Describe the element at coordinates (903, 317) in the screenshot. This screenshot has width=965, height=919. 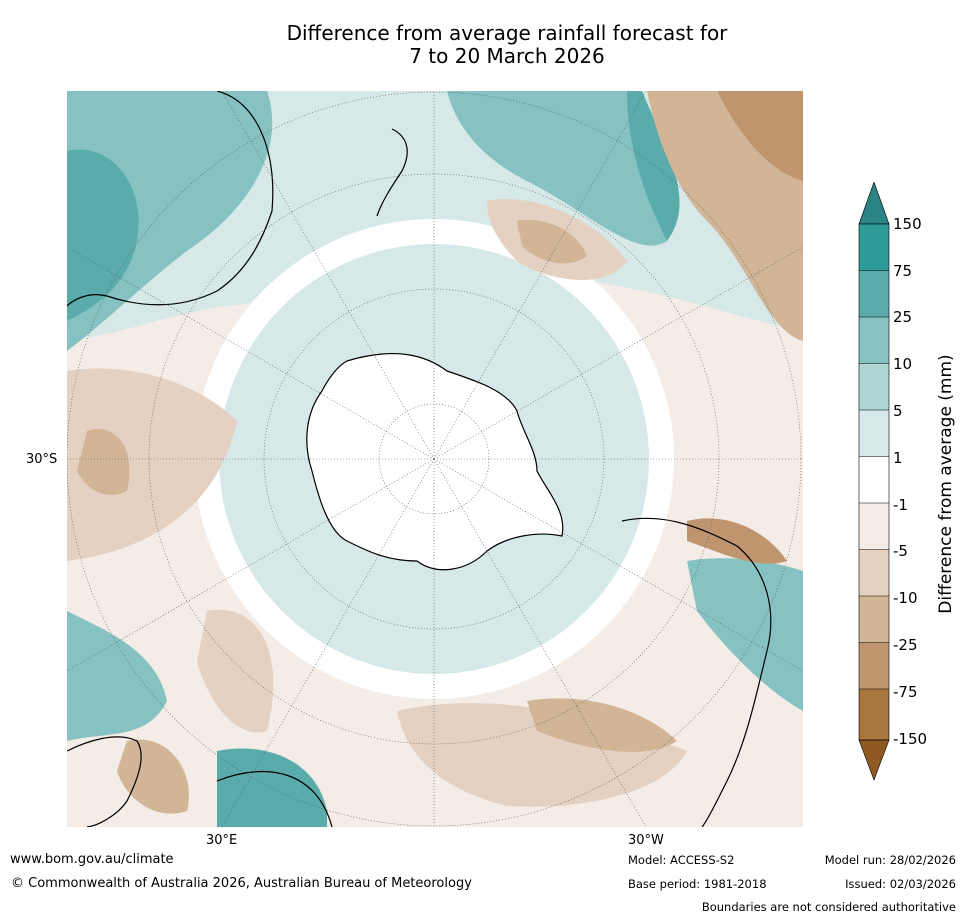
I see `colorbar-tick: 25` at that location.